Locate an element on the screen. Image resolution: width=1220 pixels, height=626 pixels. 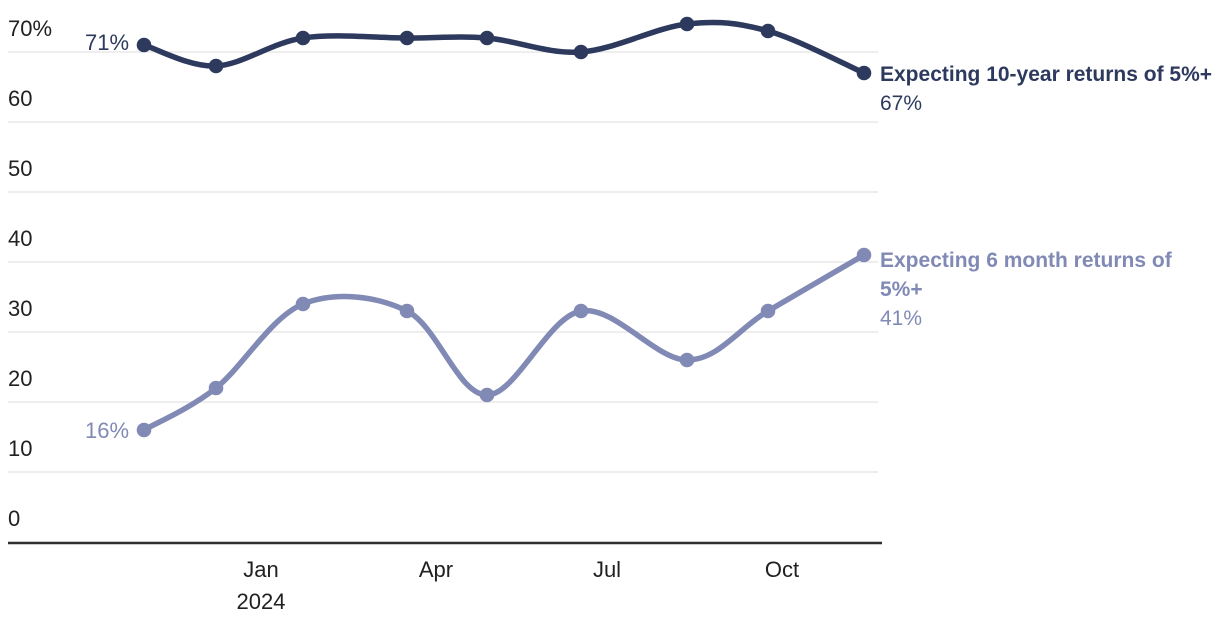
series-end-value-6mo: 41% is located at coordinates (901, 318).